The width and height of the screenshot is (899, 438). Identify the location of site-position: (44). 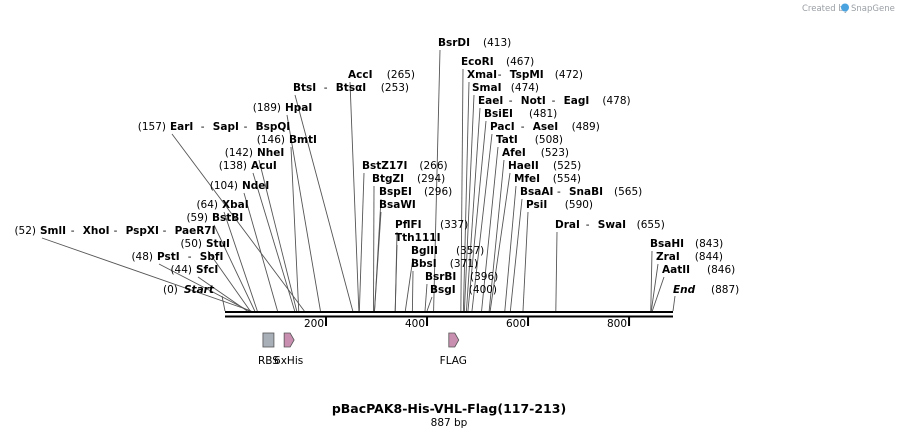
(181, 270).